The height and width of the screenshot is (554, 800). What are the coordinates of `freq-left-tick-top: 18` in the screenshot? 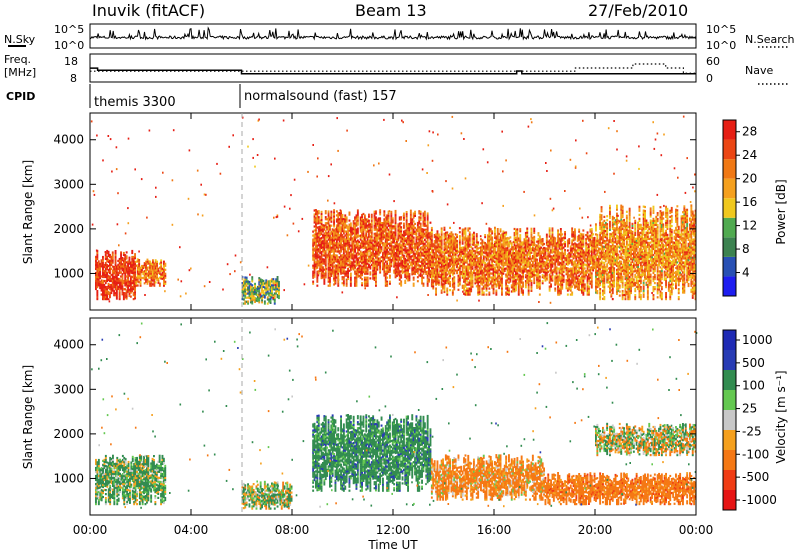 It's located at (71, 61).